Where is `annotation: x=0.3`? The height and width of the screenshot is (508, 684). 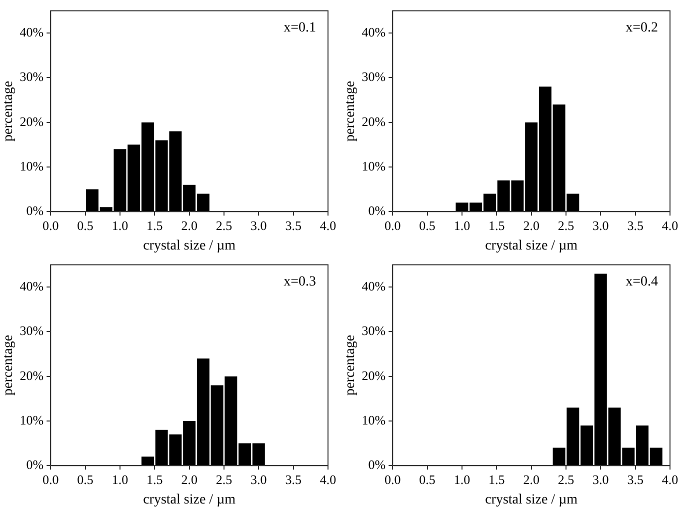
annotation: x=0.3 is located at coordinates (300, 282).